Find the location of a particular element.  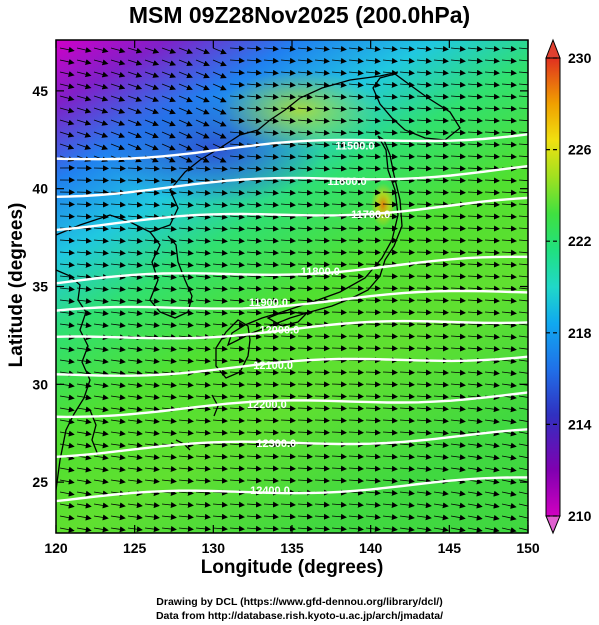

colorbar-ticks: 210 214 218 222 226 230 is located at coordinates (569, 287).